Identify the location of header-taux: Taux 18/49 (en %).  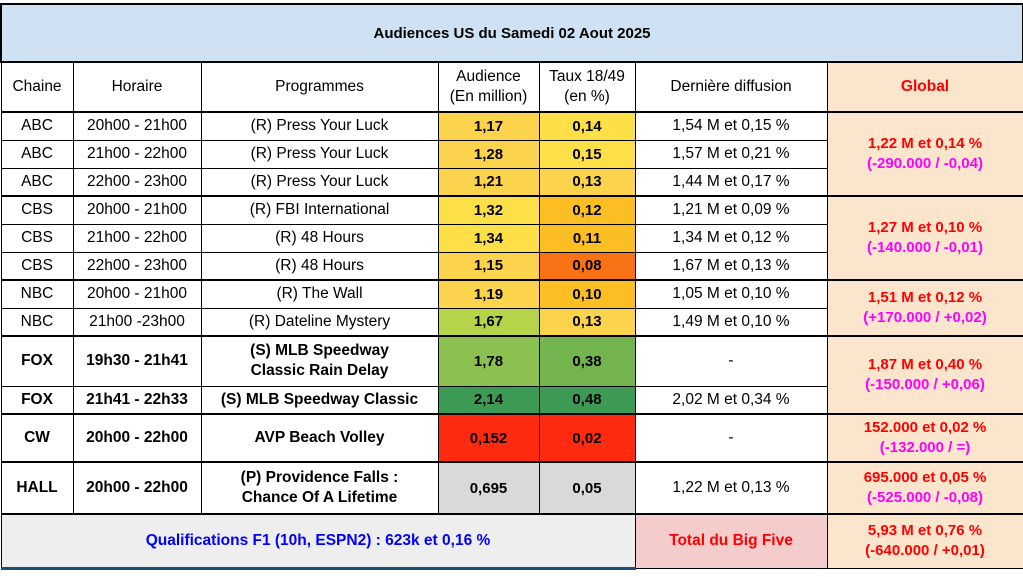
(587, 87).